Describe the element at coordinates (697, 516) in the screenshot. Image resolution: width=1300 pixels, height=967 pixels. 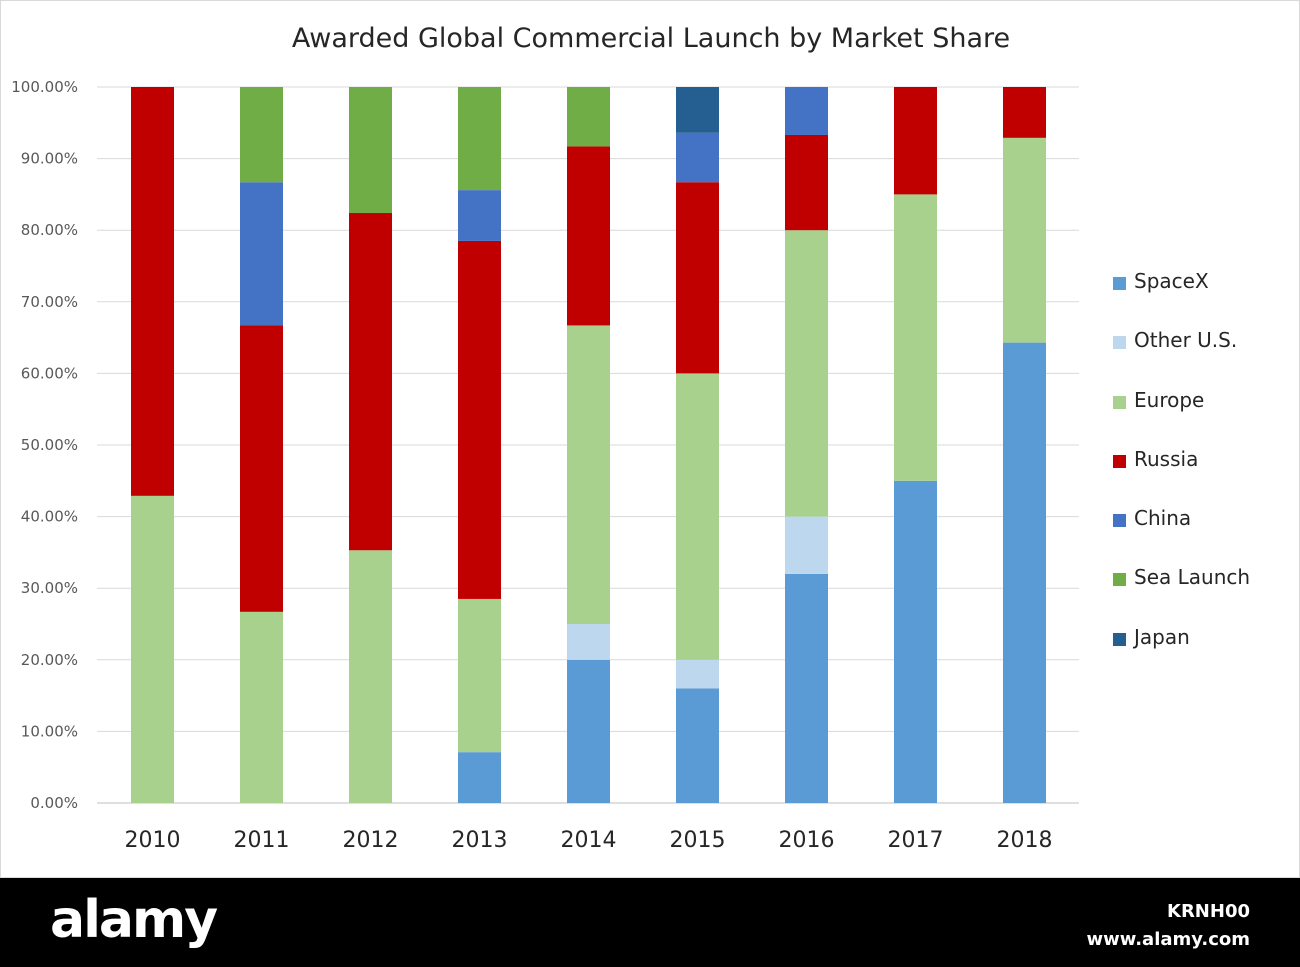
I see `bar-europe-2015` at that location.